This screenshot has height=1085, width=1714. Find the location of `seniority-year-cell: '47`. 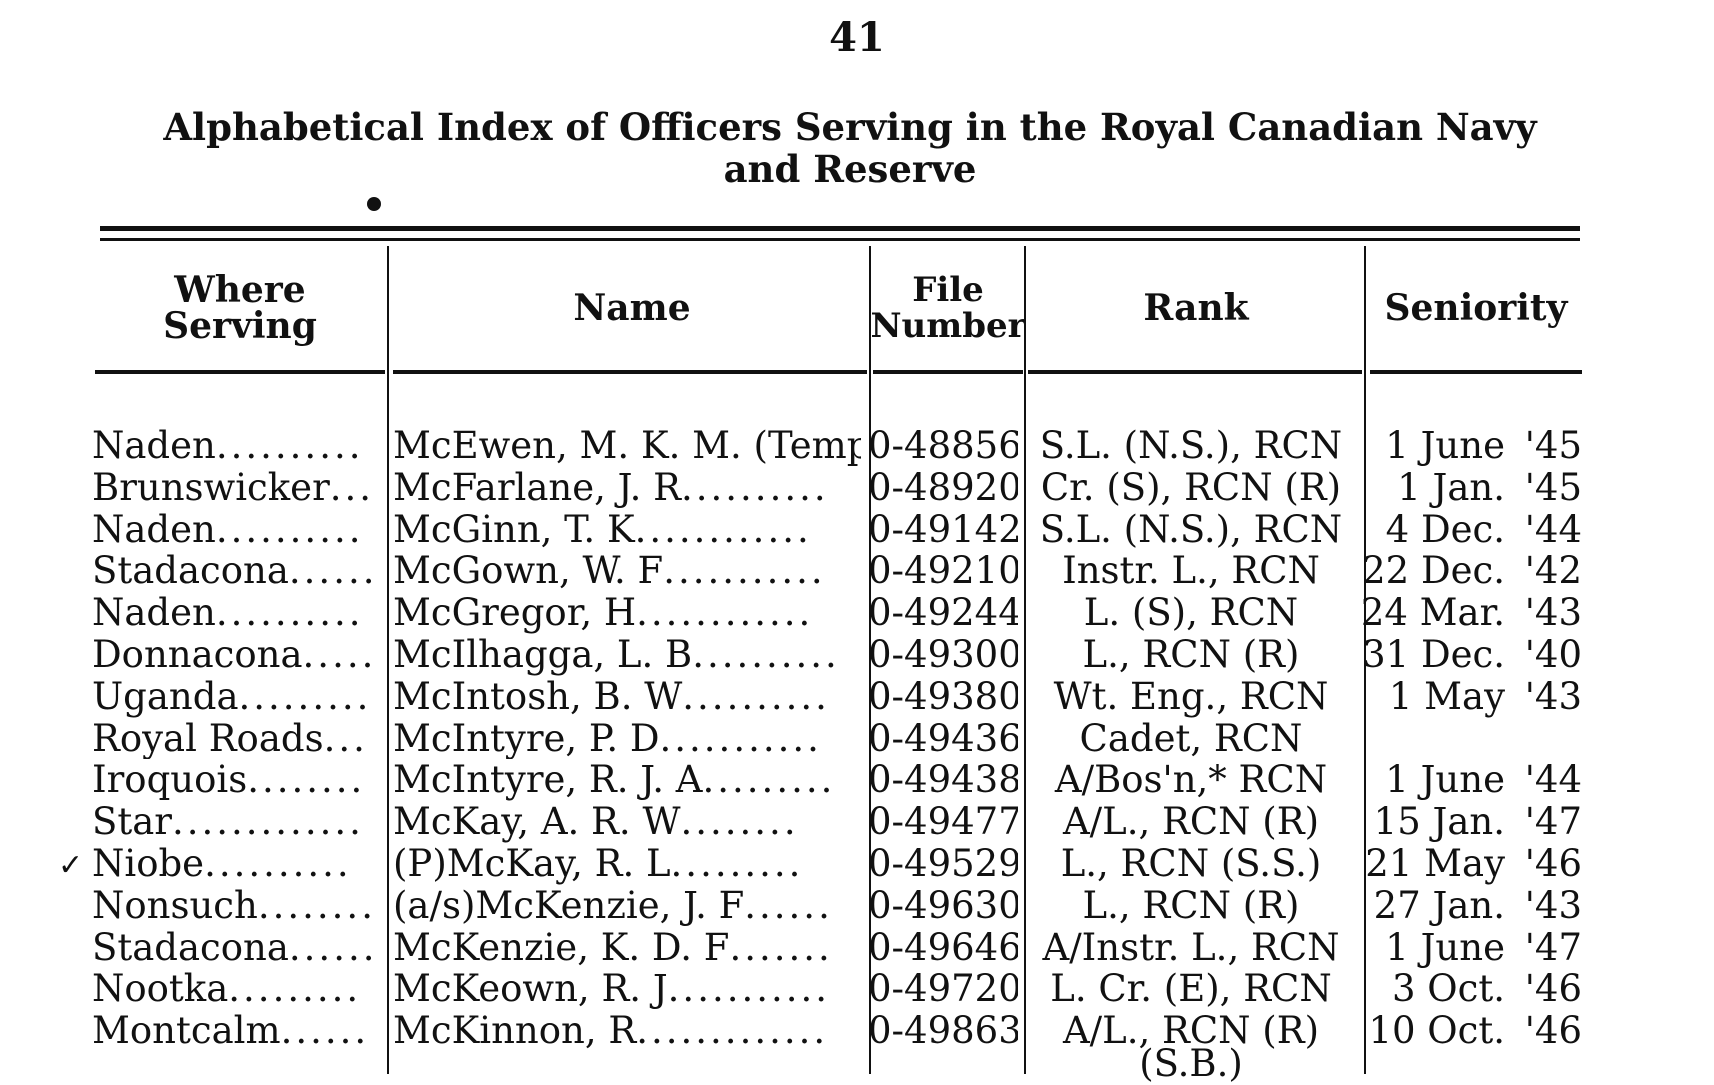

seniority-year-cell: '47 is located at coordinates (1550, 822).